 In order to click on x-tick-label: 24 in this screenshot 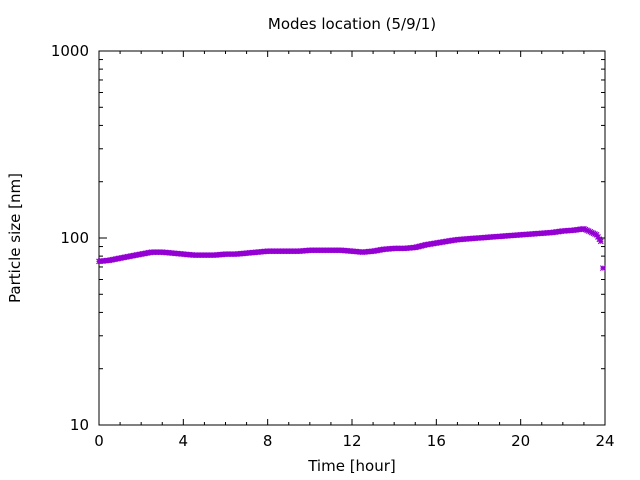, I will do `click(604, 441)`.